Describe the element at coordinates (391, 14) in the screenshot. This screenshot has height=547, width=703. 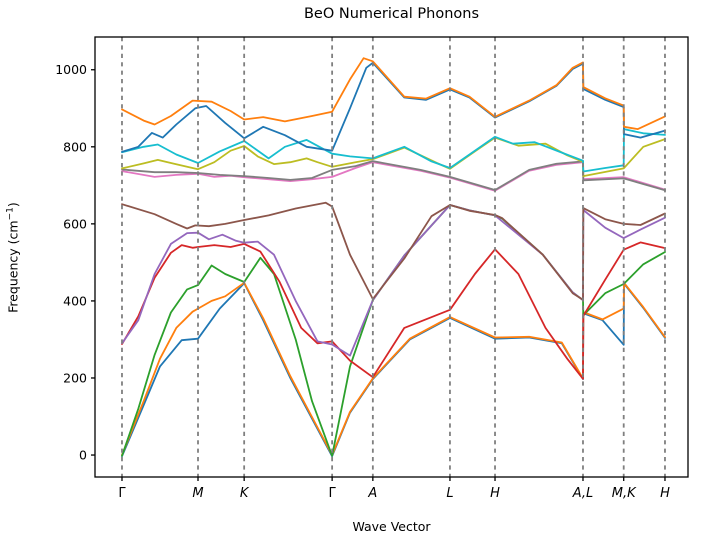
I see `chart-title: BeO Numerical Phonons` at that location.